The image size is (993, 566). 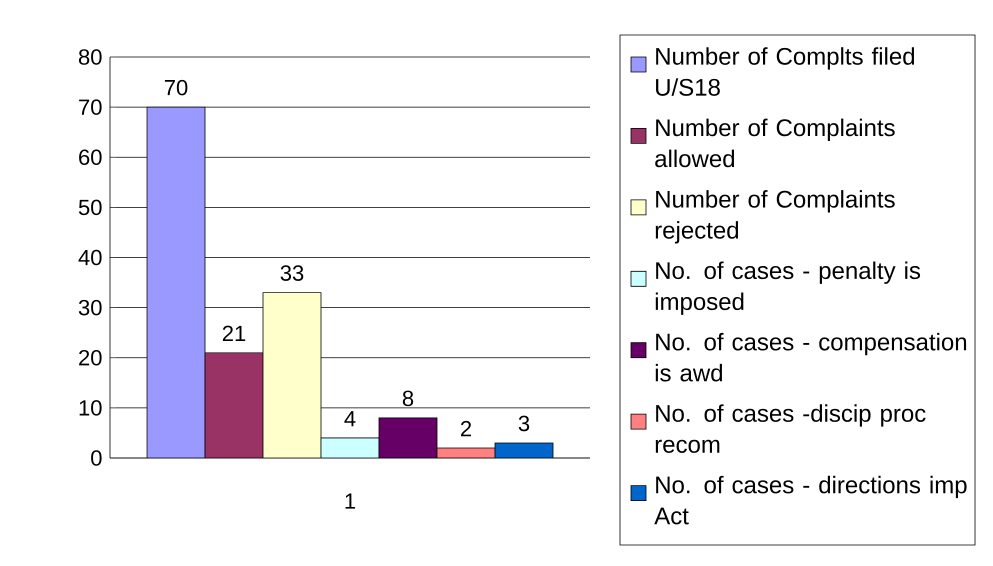 I want to click on y-tick-label: 20, so click(x=90, y=358).